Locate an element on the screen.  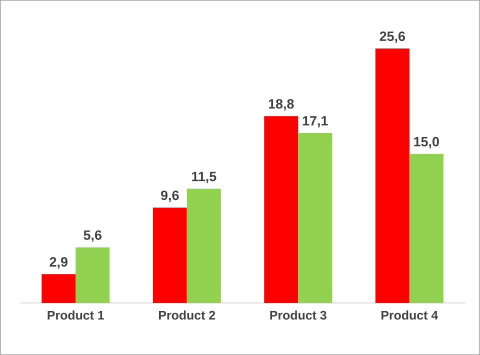
data-label: 17,1 is located at coordinates (315, 122).